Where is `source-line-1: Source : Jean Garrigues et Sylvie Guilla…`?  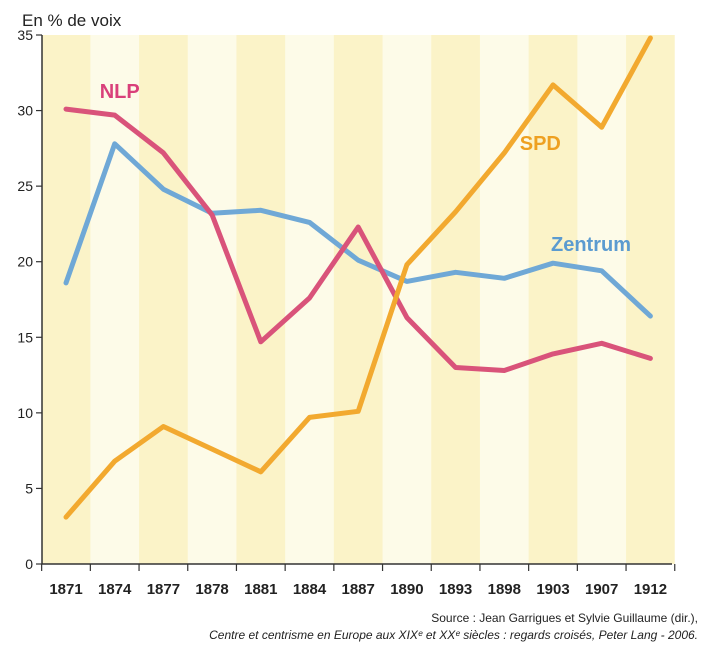 source-line-1: Source : Jean Garrigues et Sylvie Guilla… is located at coordinates (564, 618).